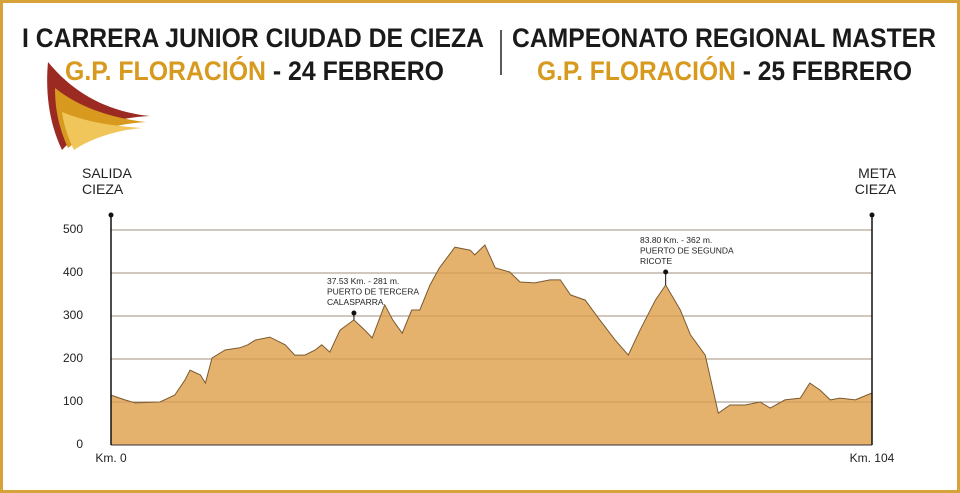 The height and width of the screenshot is (493, 960). What do you see at coordinates (656, 261) in the screenshot?
I see `annotation: RICOTE` at bounding box center [656, 261].